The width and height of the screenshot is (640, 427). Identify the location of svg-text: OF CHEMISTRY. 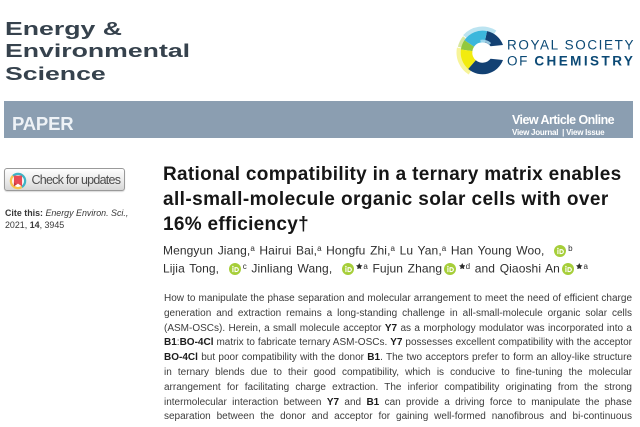
(571, 61).